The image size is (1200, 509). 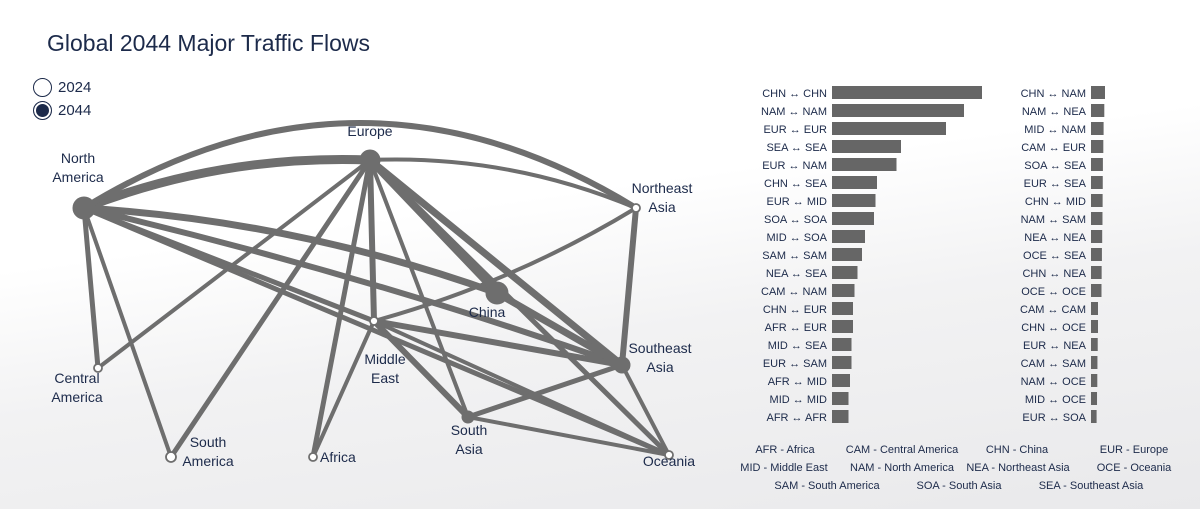 I want to click on bar-label: CHN ↔ CHN, so click(x=794, y=94).